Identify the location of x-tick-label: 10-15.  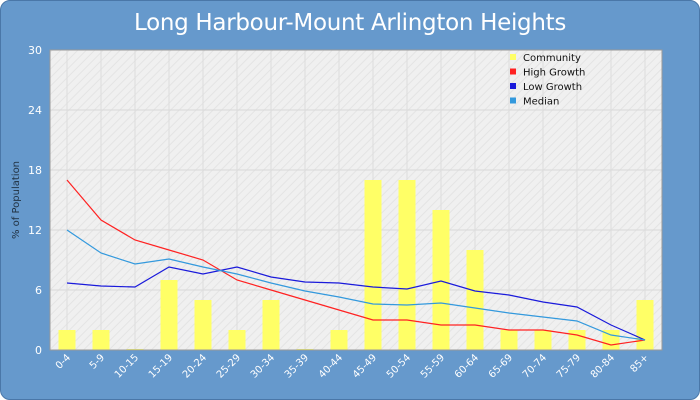
(127, 366).